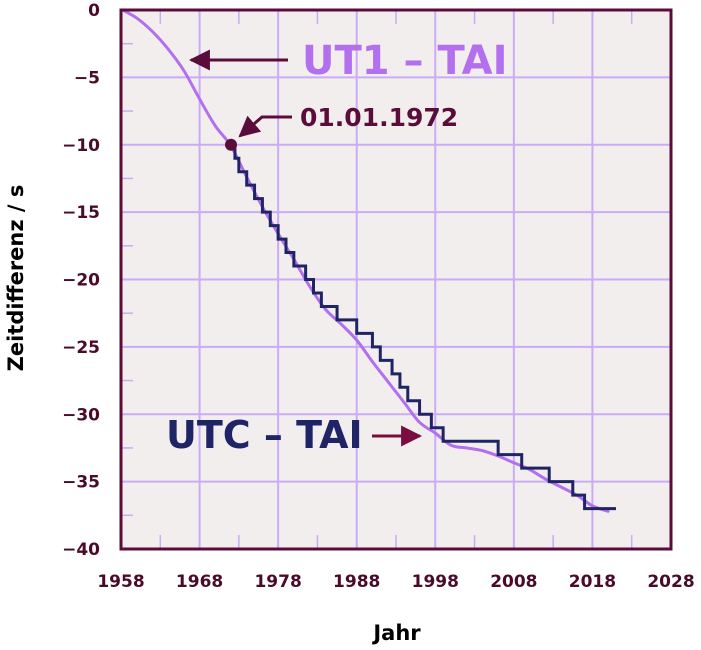 Image resolution: width=701 pixels, height=650 pixels. What do you see at coordinates (670, 582) in the screenshot?
I see `x-tick-label-2028: 2028` at bounding box center [670, 582].